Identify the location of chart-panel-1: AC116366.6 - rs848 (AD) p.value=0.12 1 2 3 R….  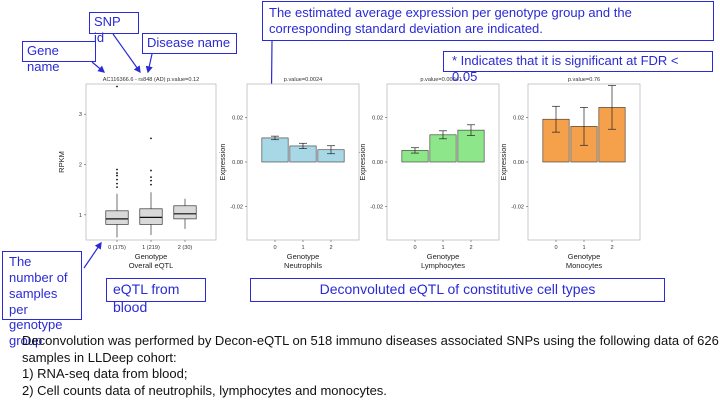
(137, 173).